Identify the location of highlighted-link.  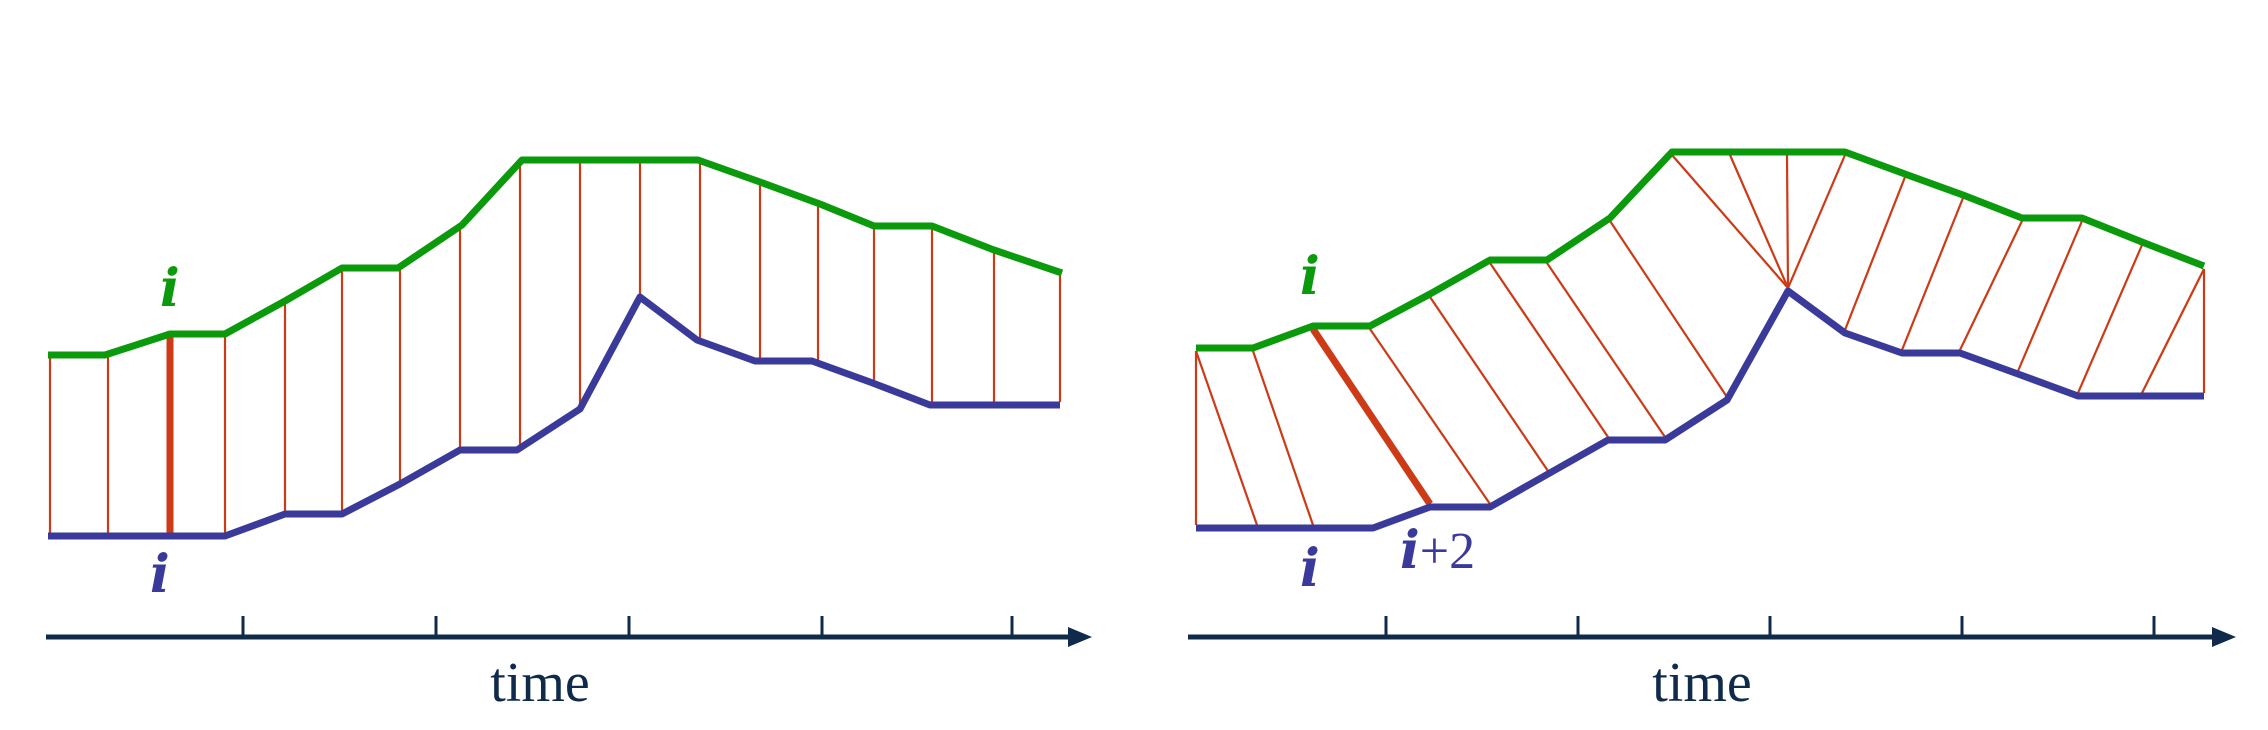
(1371, 416).